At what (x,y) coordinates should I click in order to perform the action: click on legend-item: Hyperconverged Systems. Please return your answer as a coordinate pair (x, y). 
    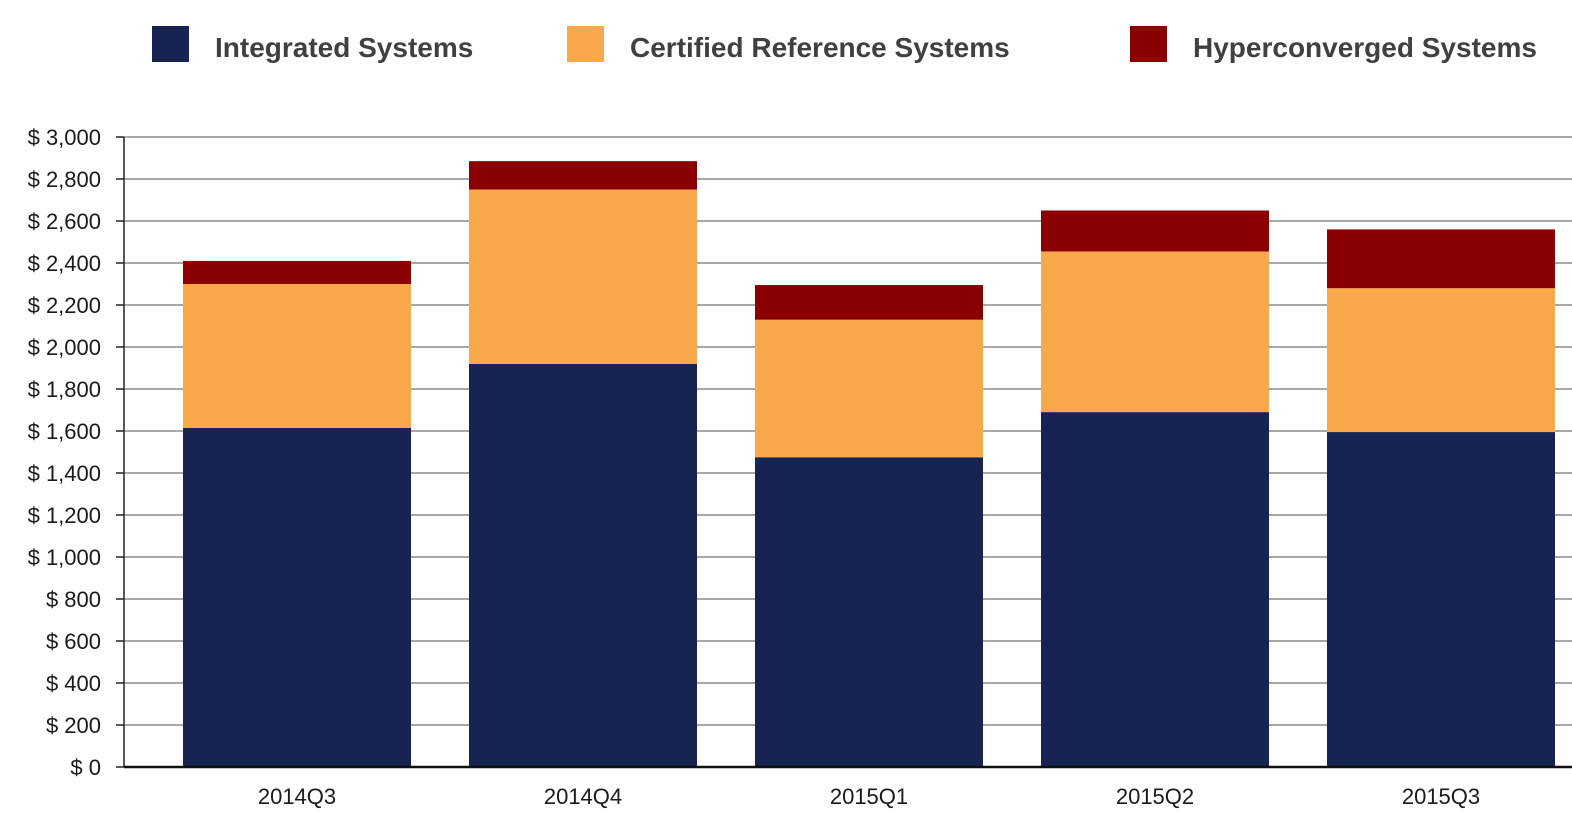
    Looking at the image, I should click on (1333, 44).